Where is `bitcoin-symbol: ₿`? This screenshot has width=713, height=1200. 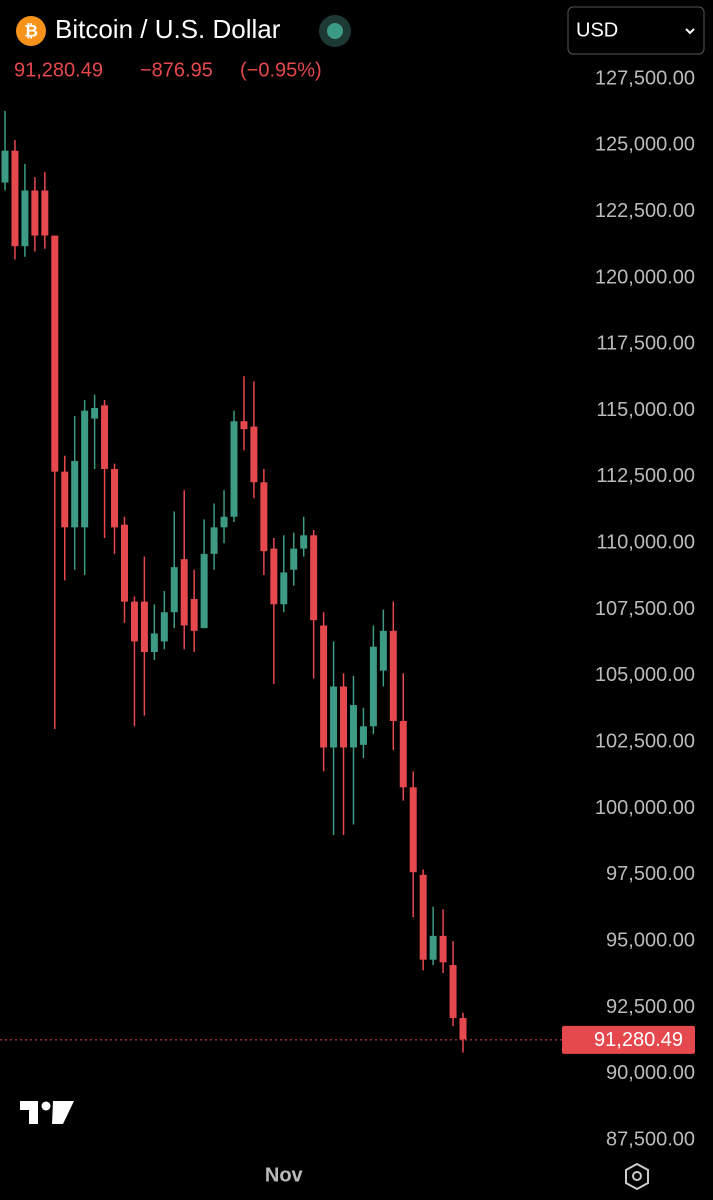
bitcoin-symbol: ₿ is located at coordinates (31, 30).